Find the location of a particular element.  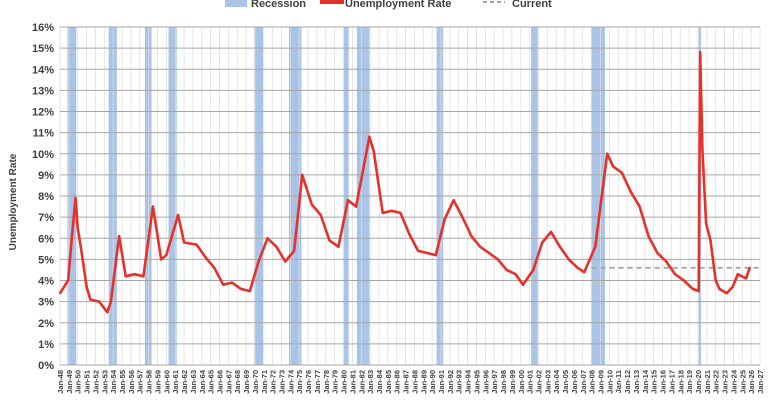

x-tick-label: Jan-79 is located at coordinates (335, 382).